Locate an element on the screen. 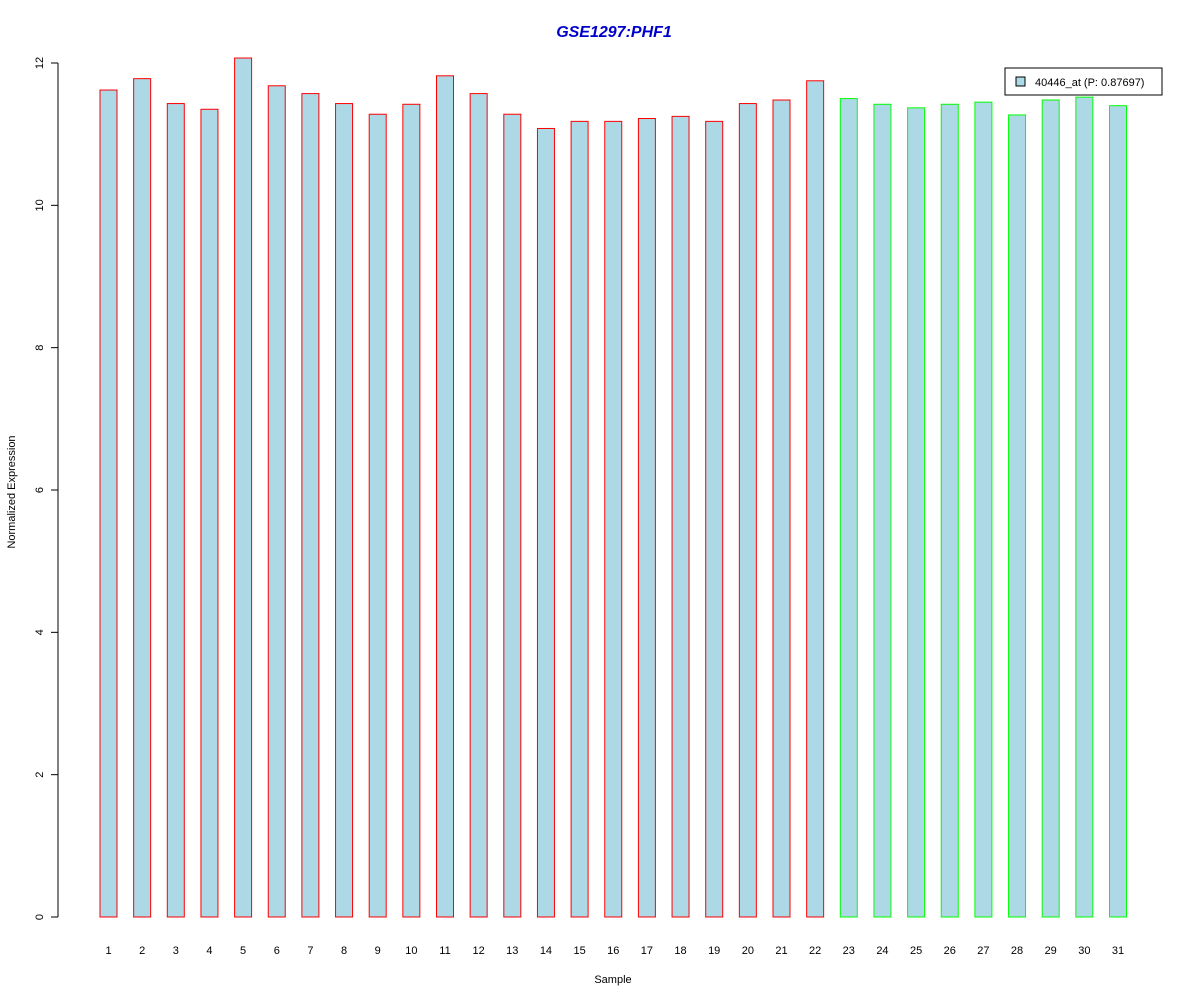 The width and height of the screenshot is (1200, 1000). x-tick-label: 28 is located at coordinates (1017, 951).